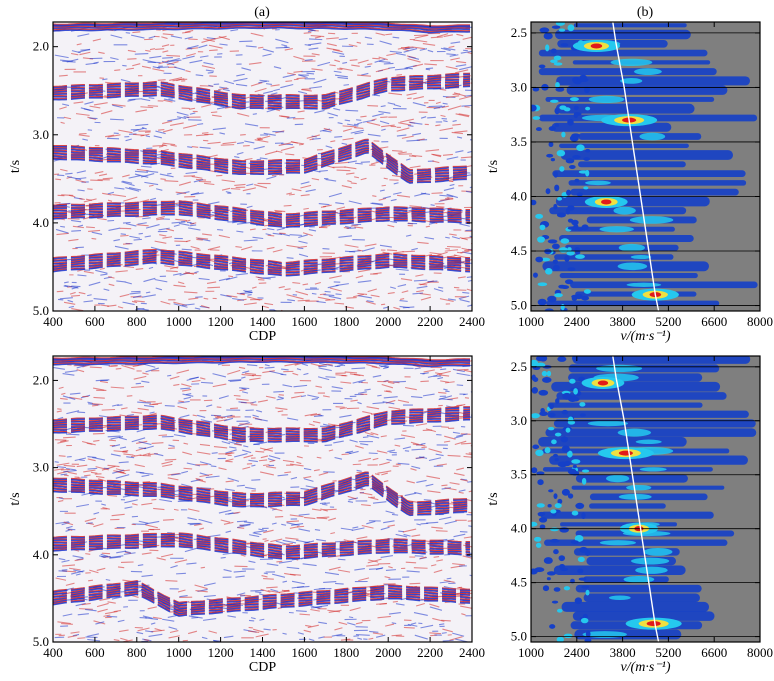 This screenshot has width=774, height=681. Describe the element at coordinates (636, 166) in the screenshot. I see `velocity-pick-line` at that location.